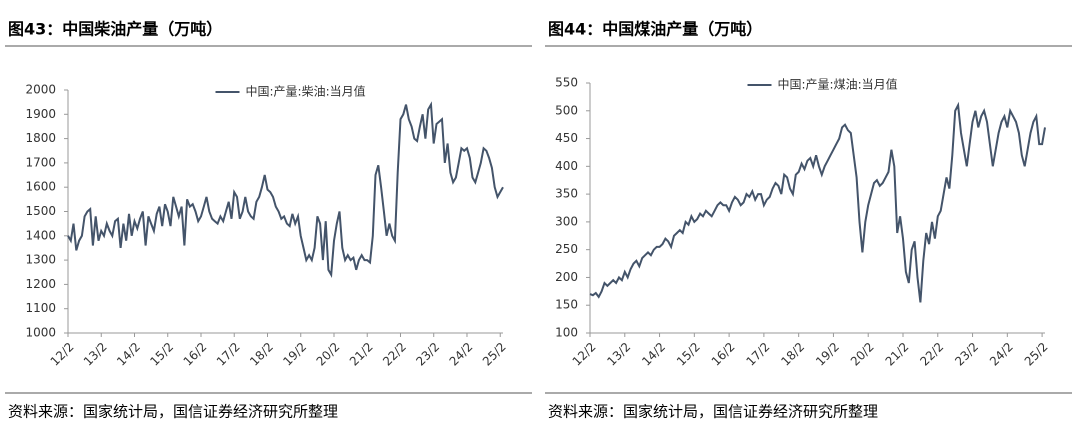 The image size is (1080, 427). What do you see at coordinates (40, 333) in the screenshot?
I see `y-tick-label: 1000` at bounding box center [40, 333].